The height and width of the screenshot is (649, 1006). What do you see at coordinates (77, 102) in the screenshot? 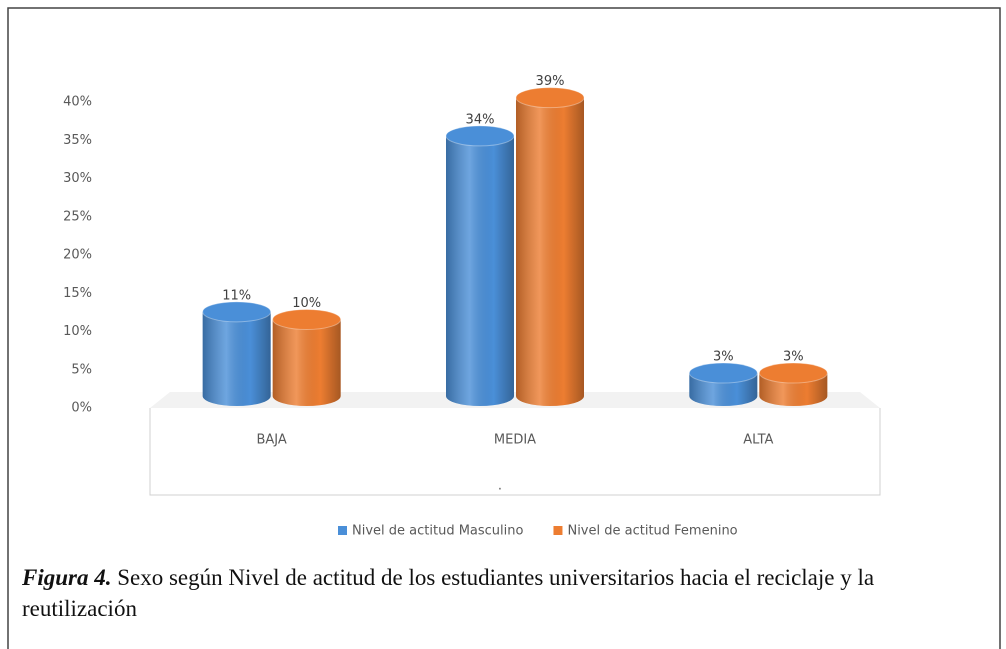
I see `y-tick-label: 40%` at bounding box center [77, 102].